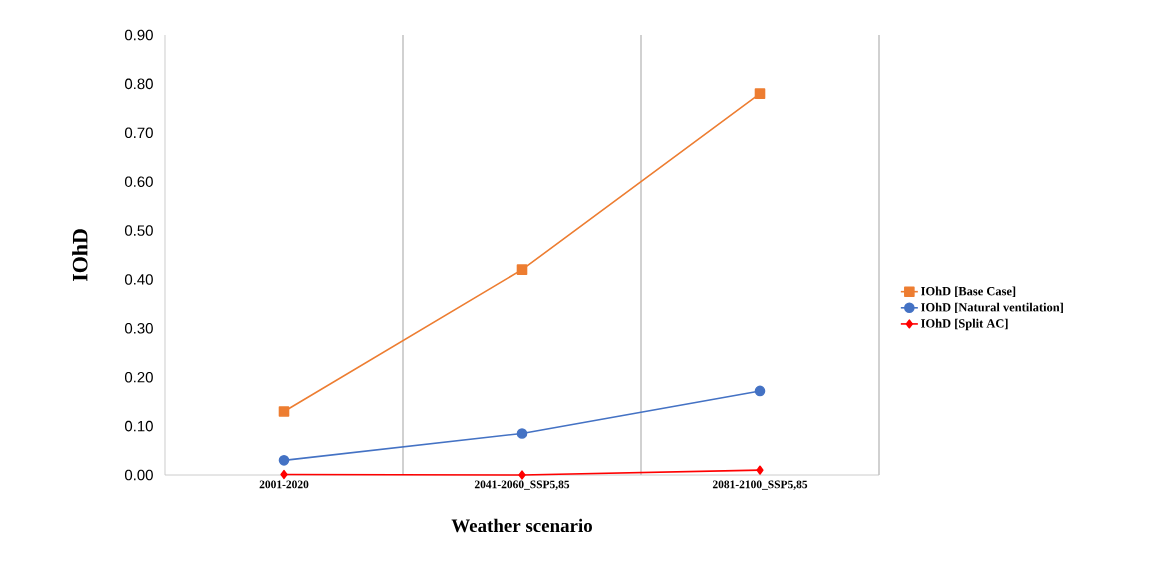 Image resolution: width=1169 pixels, height=575 pixels. What do you see at coordinates (138, 133) in the screenshot?
I see `y-tick-label: 0.70` at bounding box center [138, 133].